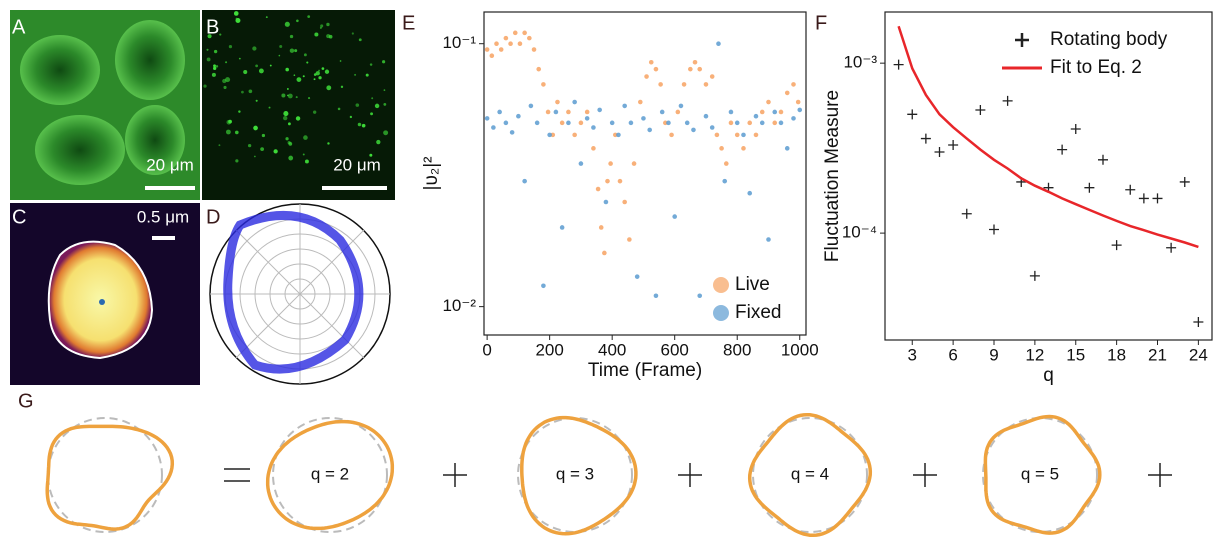 The height and width of the screenshot is (545, 1217). I want to click on panel-label: D, so click(213, 217).